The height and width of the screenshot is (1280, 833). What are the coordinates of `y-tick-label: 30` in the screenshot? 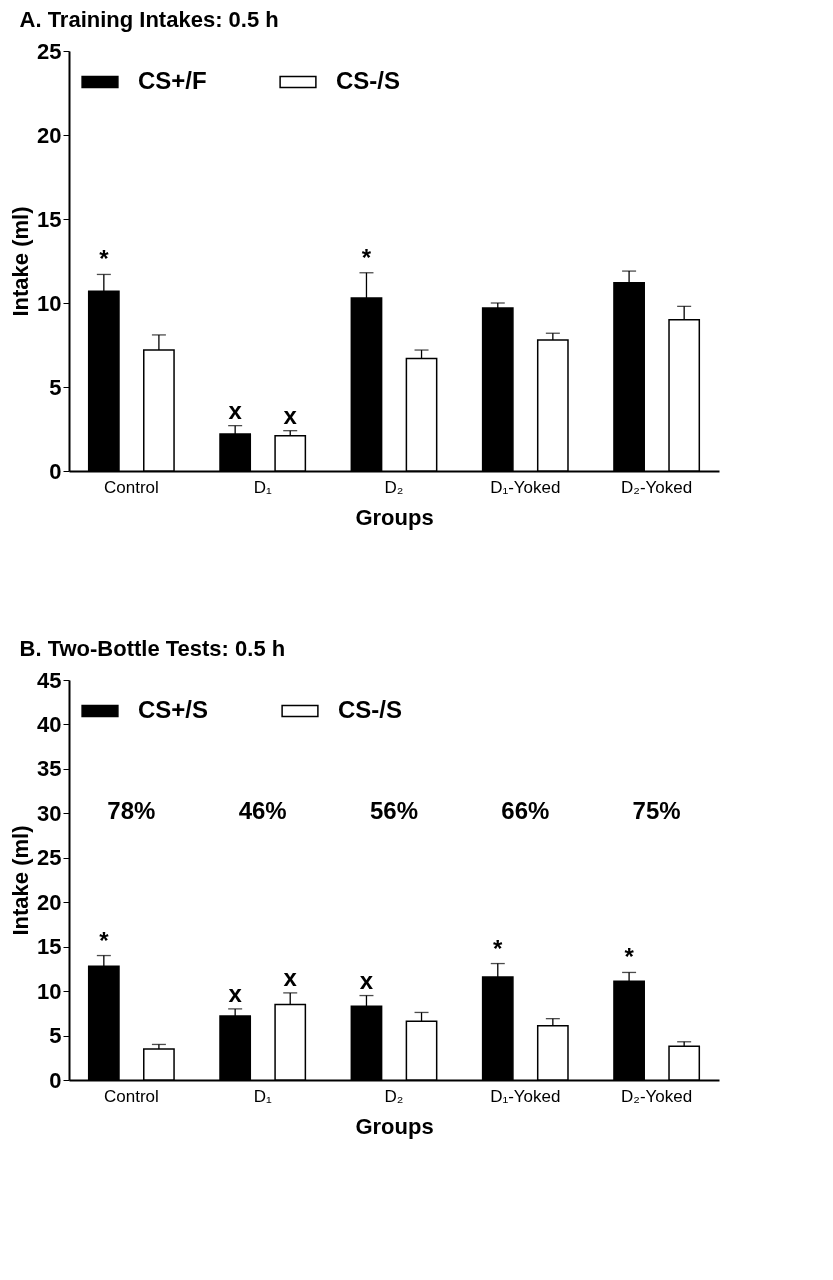 It's located at (49, 813).